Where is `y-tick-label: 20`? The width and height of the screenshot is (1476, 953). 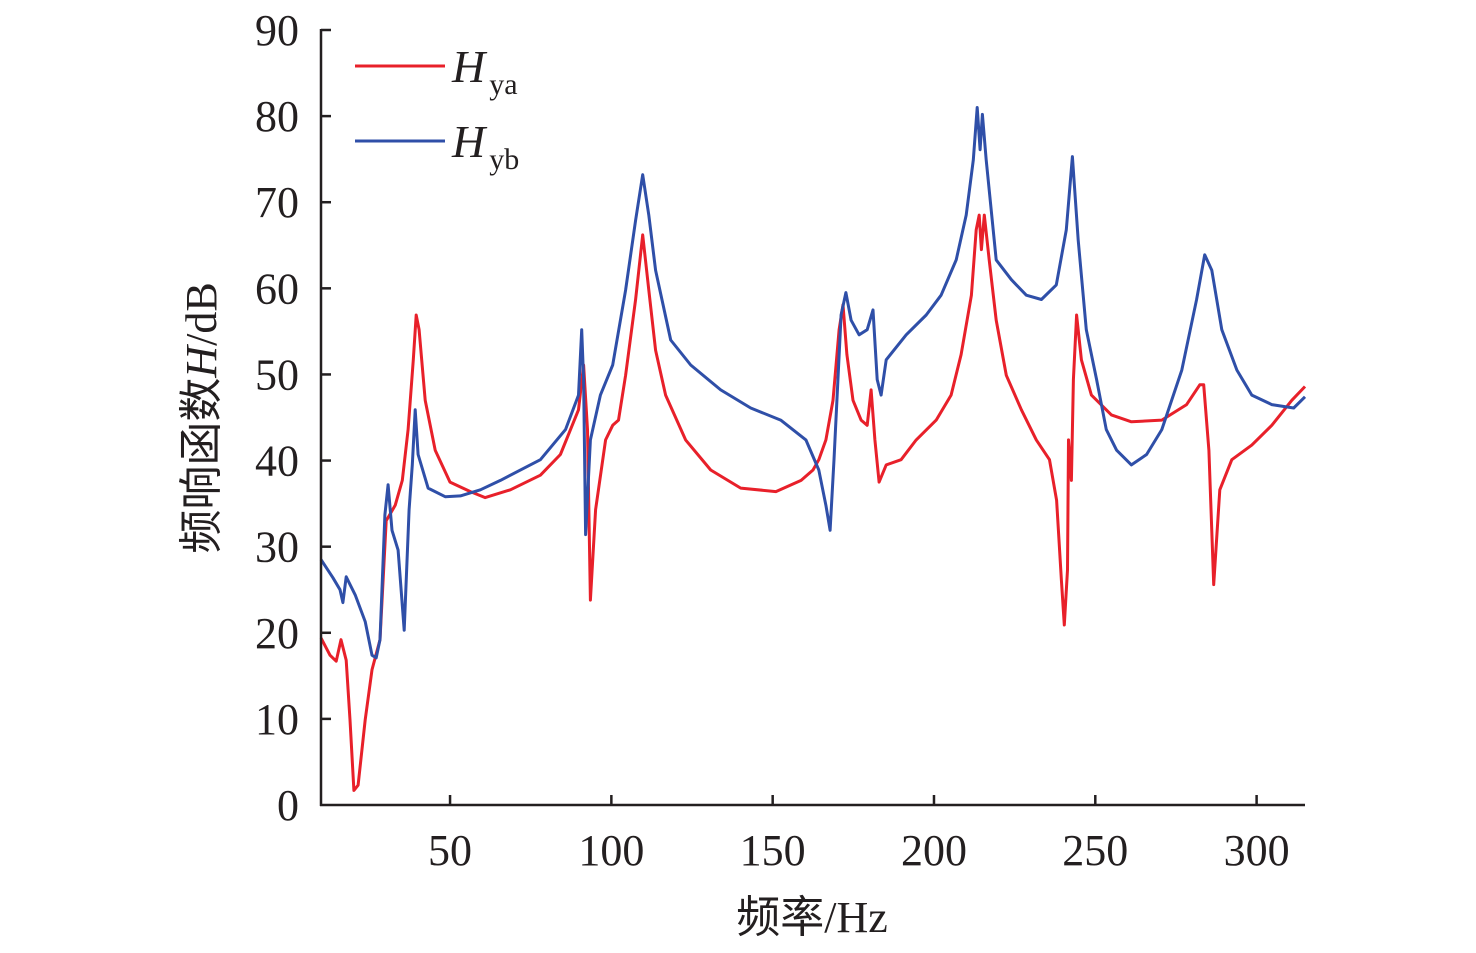
y-tick-label: 20 is located at coordinates (277, 633).